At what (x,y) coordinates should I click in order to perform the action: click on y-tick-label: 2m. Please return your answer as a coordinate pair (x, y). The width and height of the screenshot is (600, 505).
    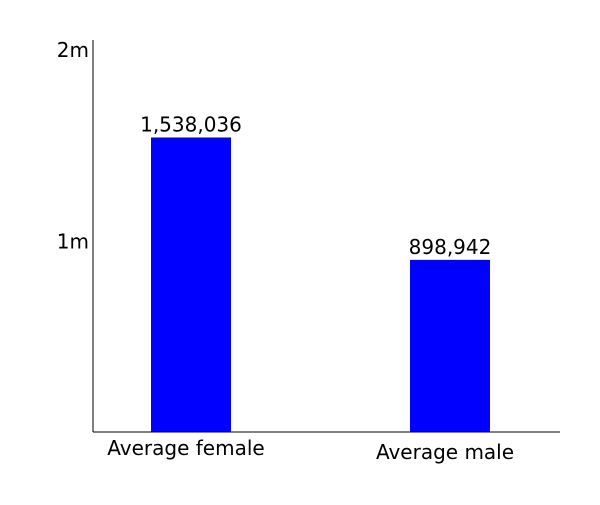
    Looking at the image, I should click on (73, 50).